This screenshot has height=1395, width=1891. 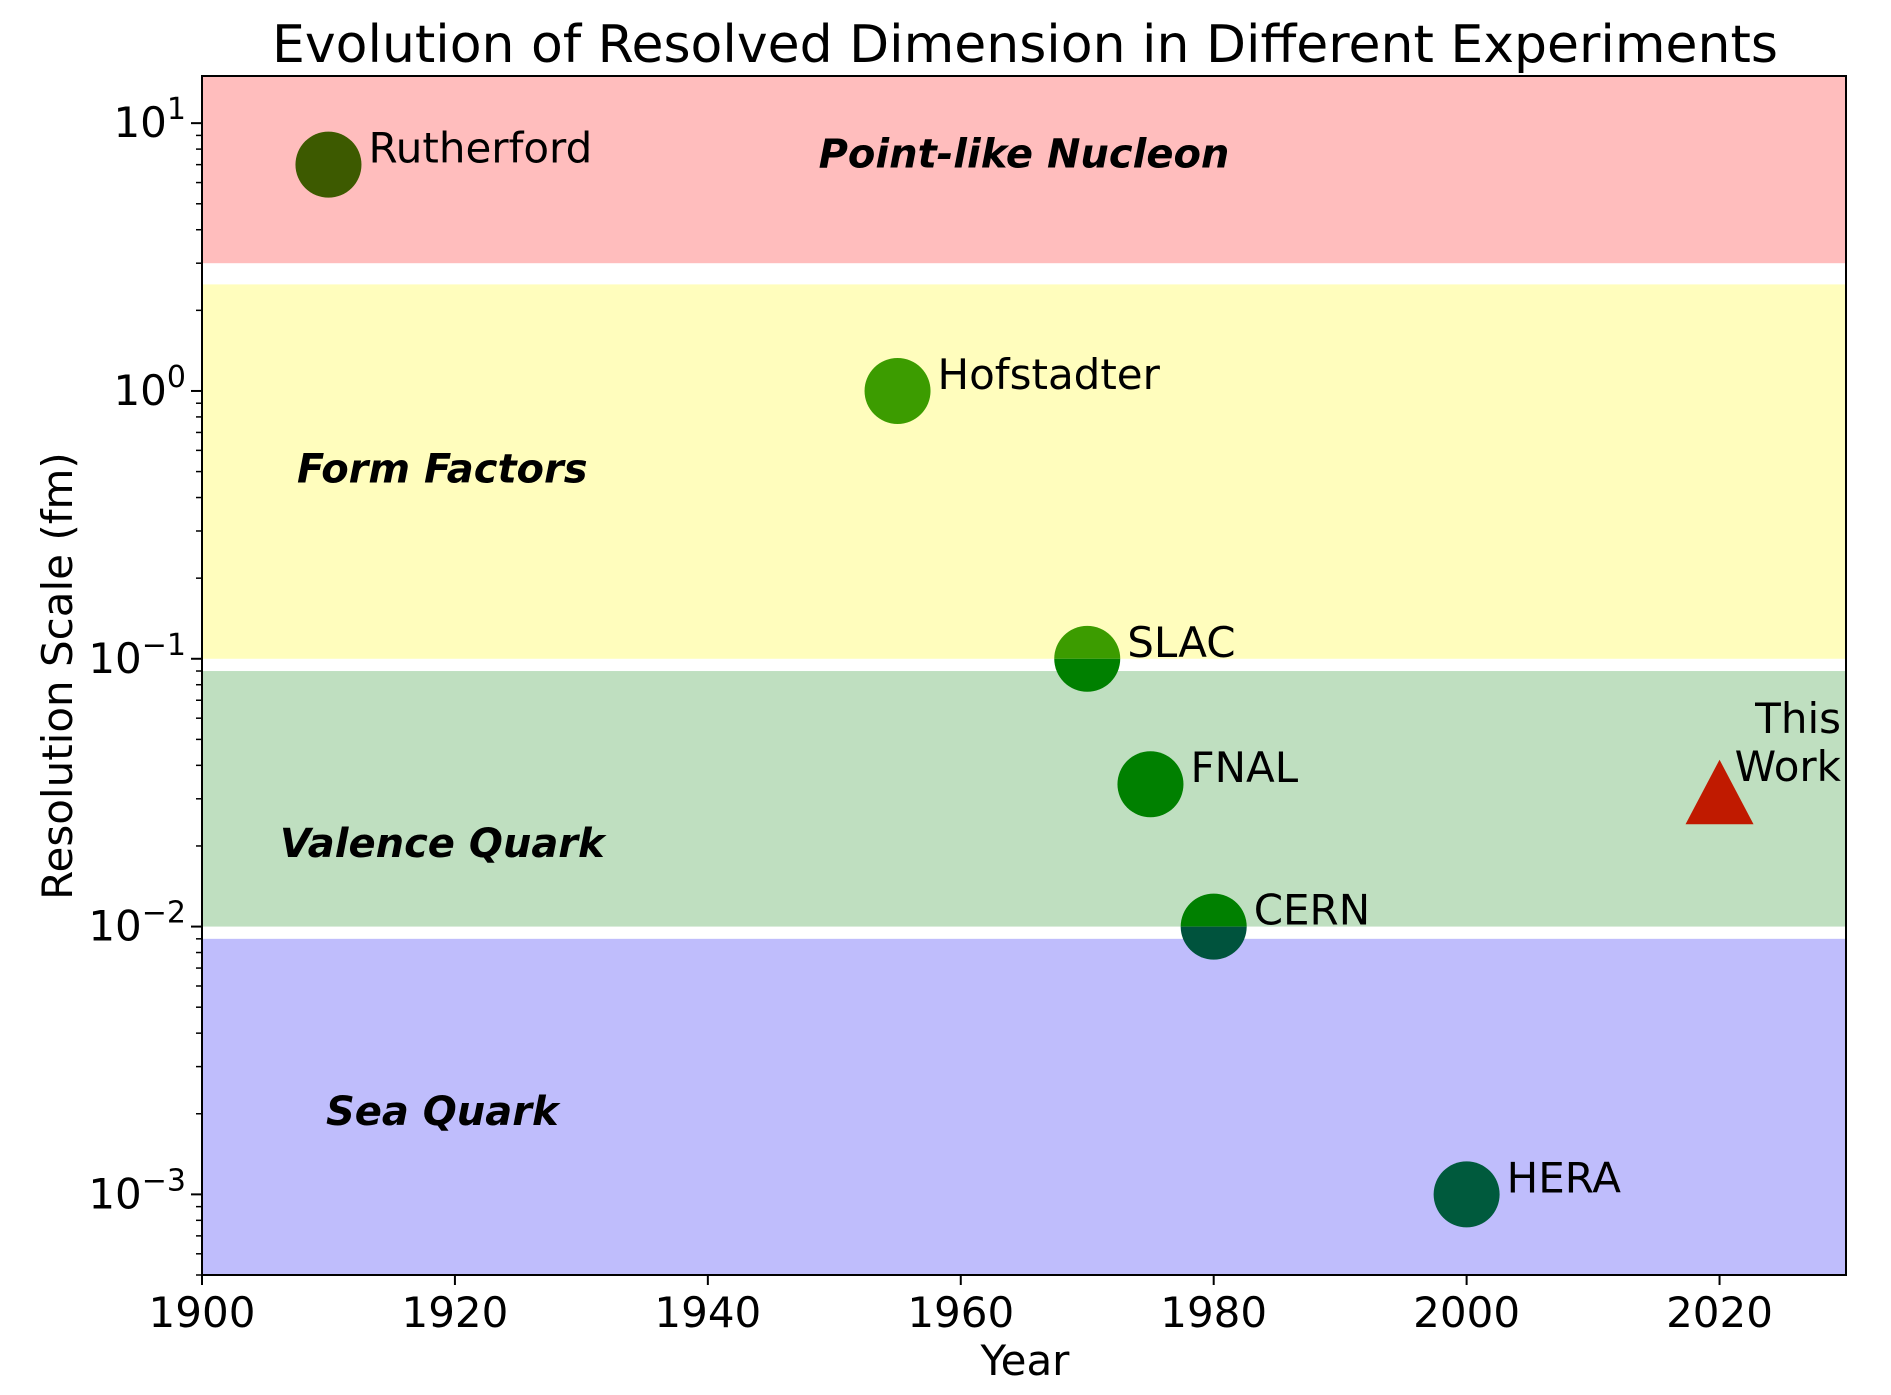 What do you see at coordinates (164, 645) in the screenshot?
I see `y-tick-label-exponent: −1` at bounding box center [164, 645].